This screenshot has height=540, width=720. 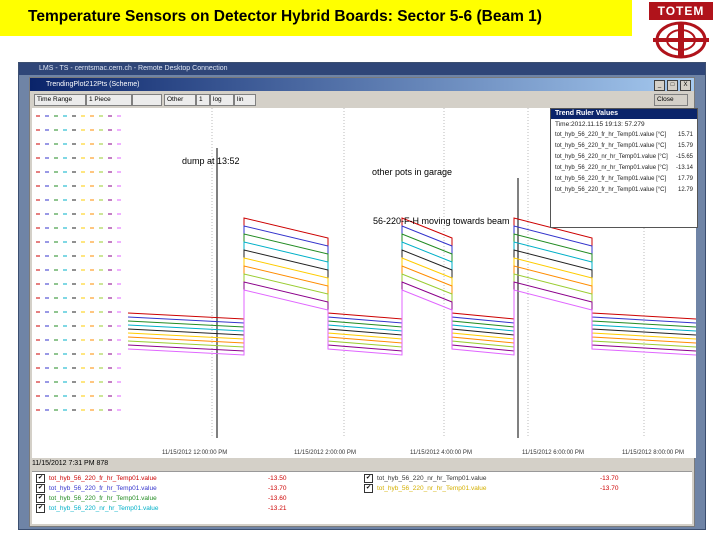 What do you see at coordinates (109, 100) in the screenshot?
I see `range-value-select: 1 Piece` at bounding box center [109, 100].